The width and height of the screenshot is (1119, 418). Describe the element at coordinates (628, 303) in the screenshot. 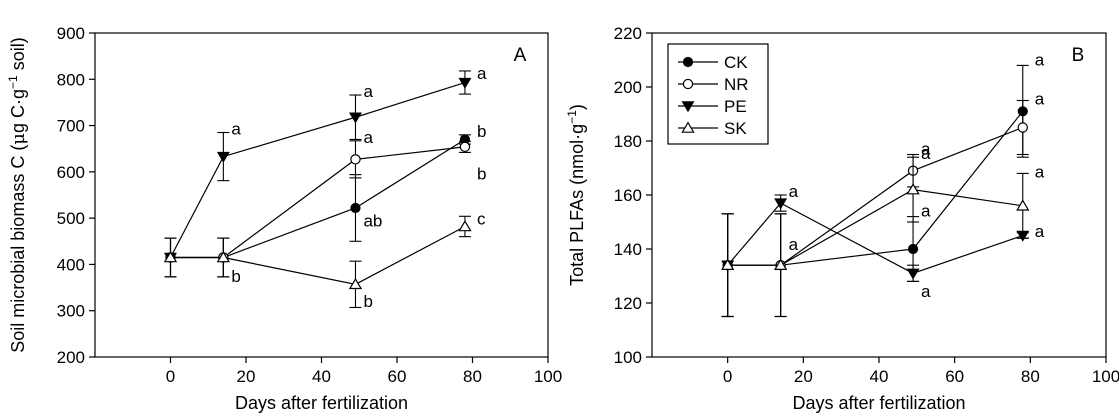

I see `y-tick-label: 120` at that location.